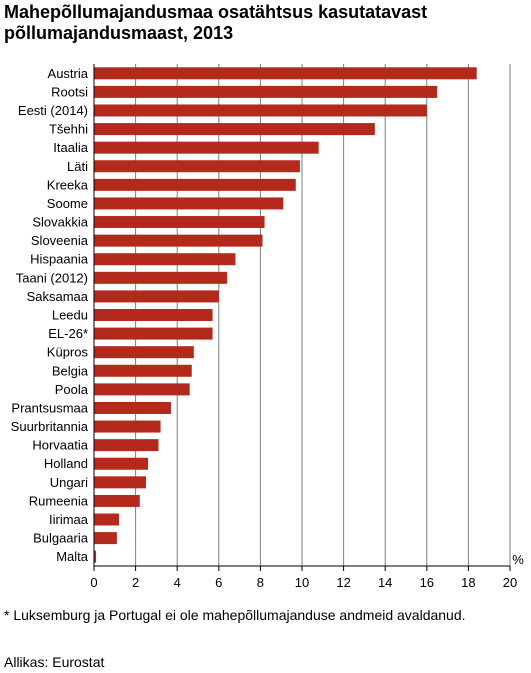 The height and width of the screenshot is (673, 531). Describe the element at coordinates (60, 445) in the screenshot. I see `category-label: Horvaatia` at that location.